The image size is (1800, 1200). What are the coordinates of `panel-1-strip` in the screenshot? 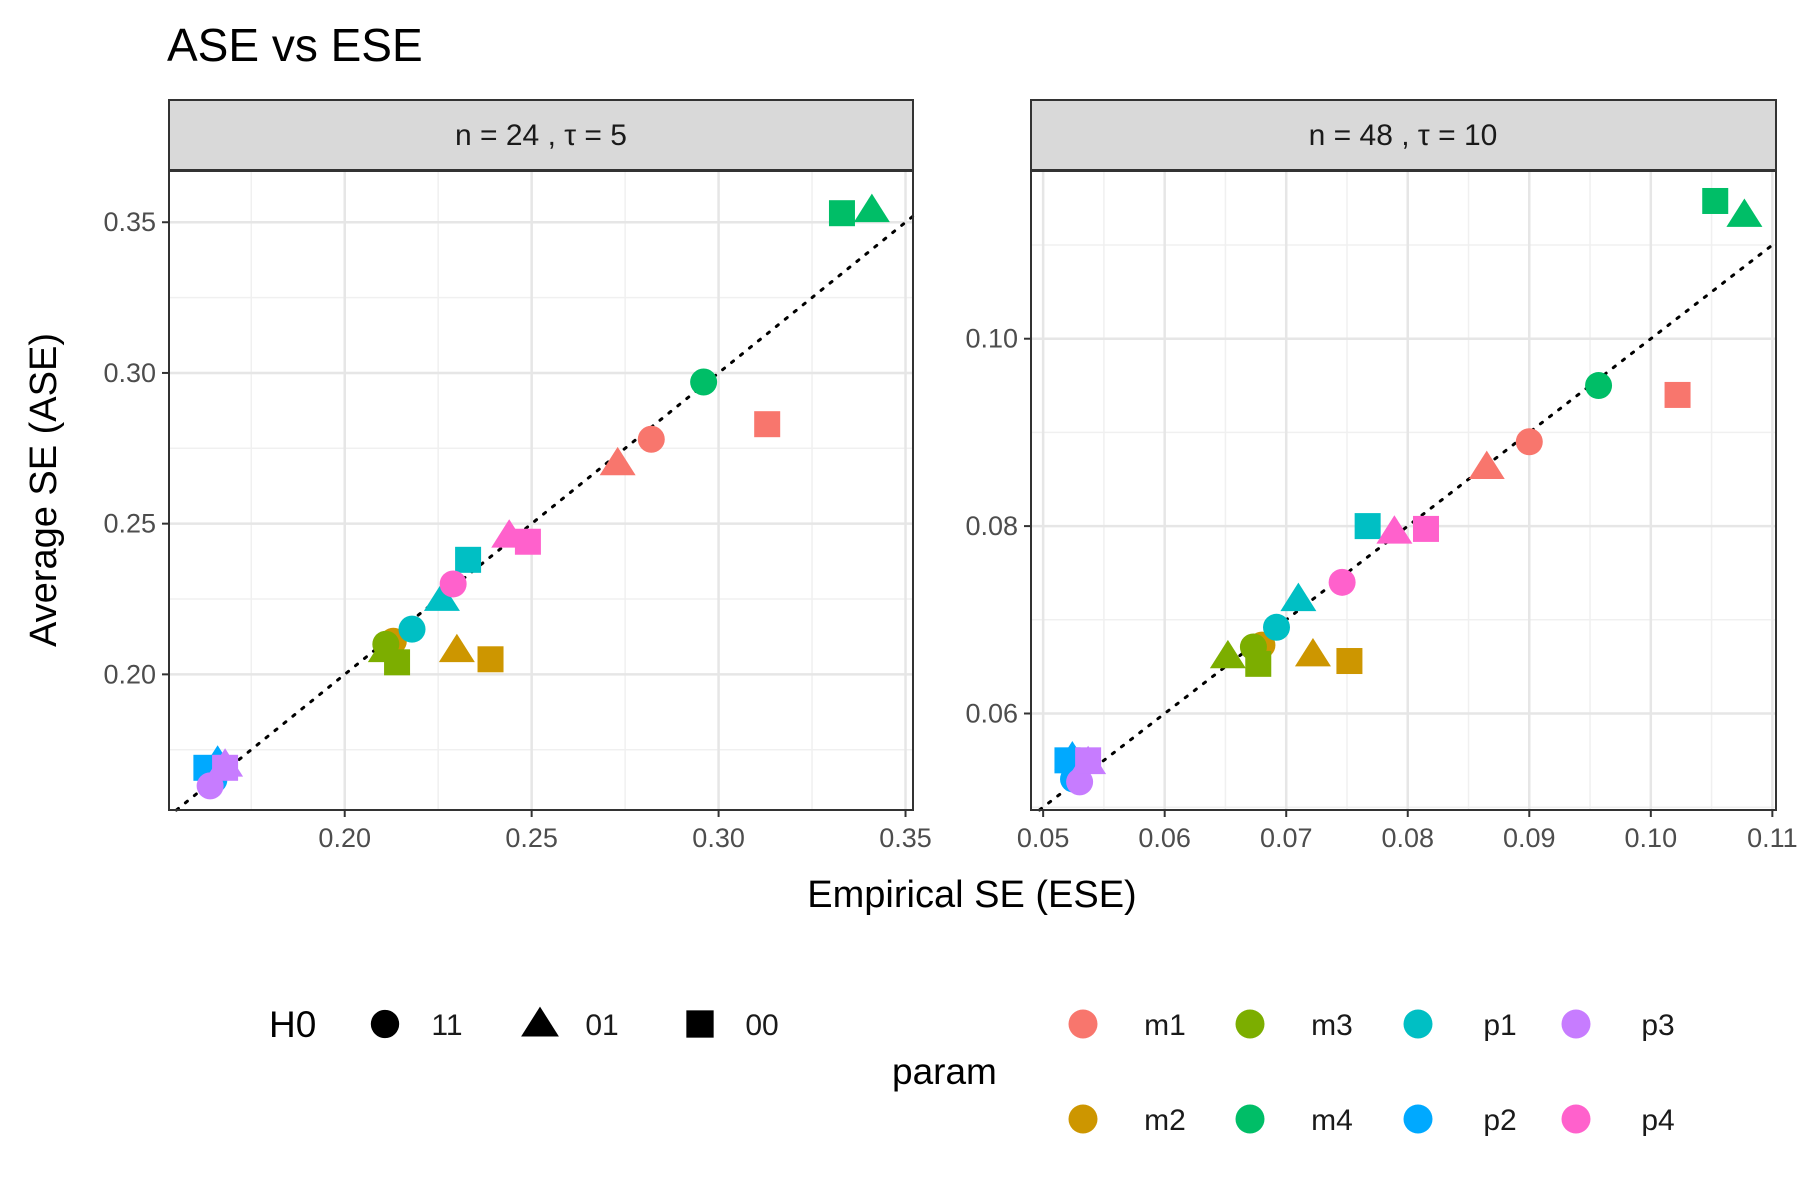 It's located at (541, 135).